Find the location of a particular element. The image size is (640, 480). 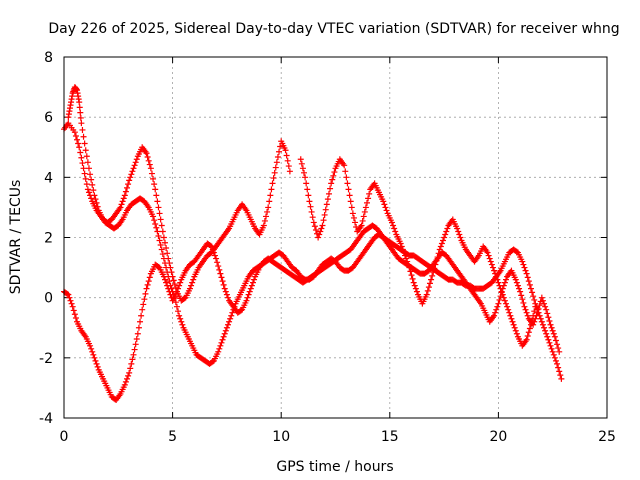

x-tick-label: 0 is located at coordinates (64, 437).